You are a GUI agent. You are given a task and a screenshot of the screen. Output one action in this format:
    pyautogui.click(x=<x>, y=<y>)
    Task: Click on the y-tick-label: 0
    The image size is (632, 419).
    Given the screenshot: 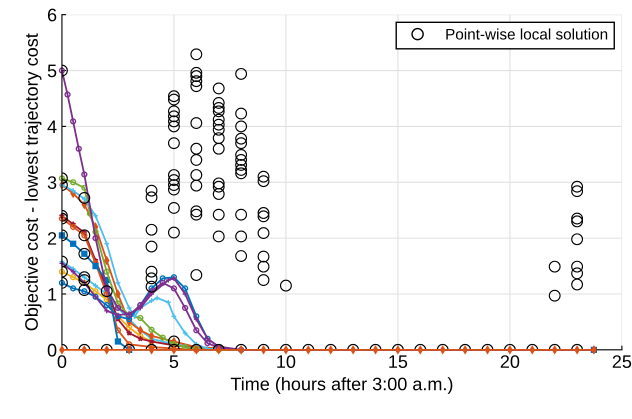 What is the action you would take?
    pyautogui.click(x=52, y=350)
    